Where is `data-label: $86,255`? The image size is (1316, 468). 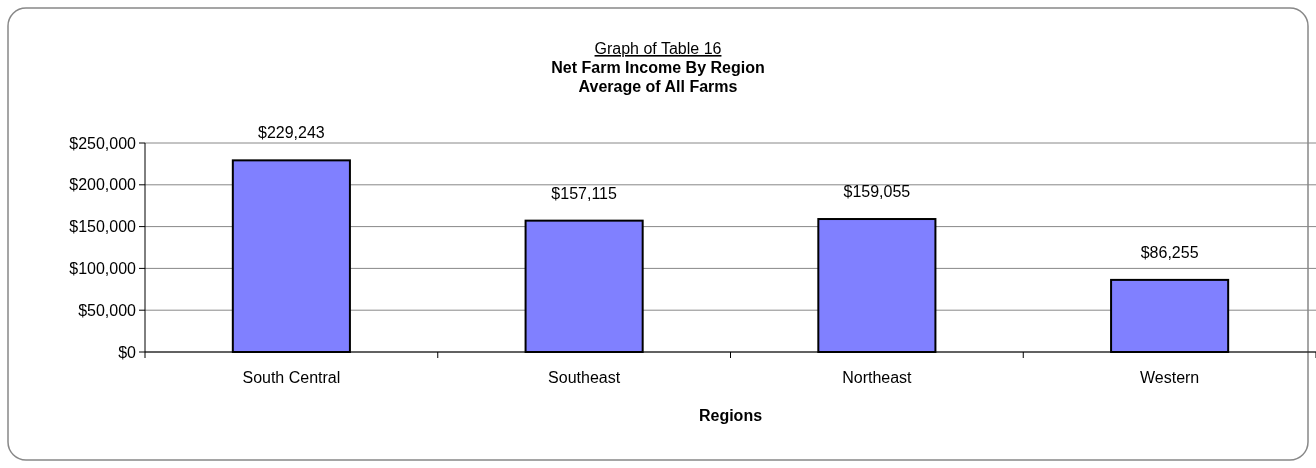
data-label: $86,255 is located at coordinates (1169, 252).